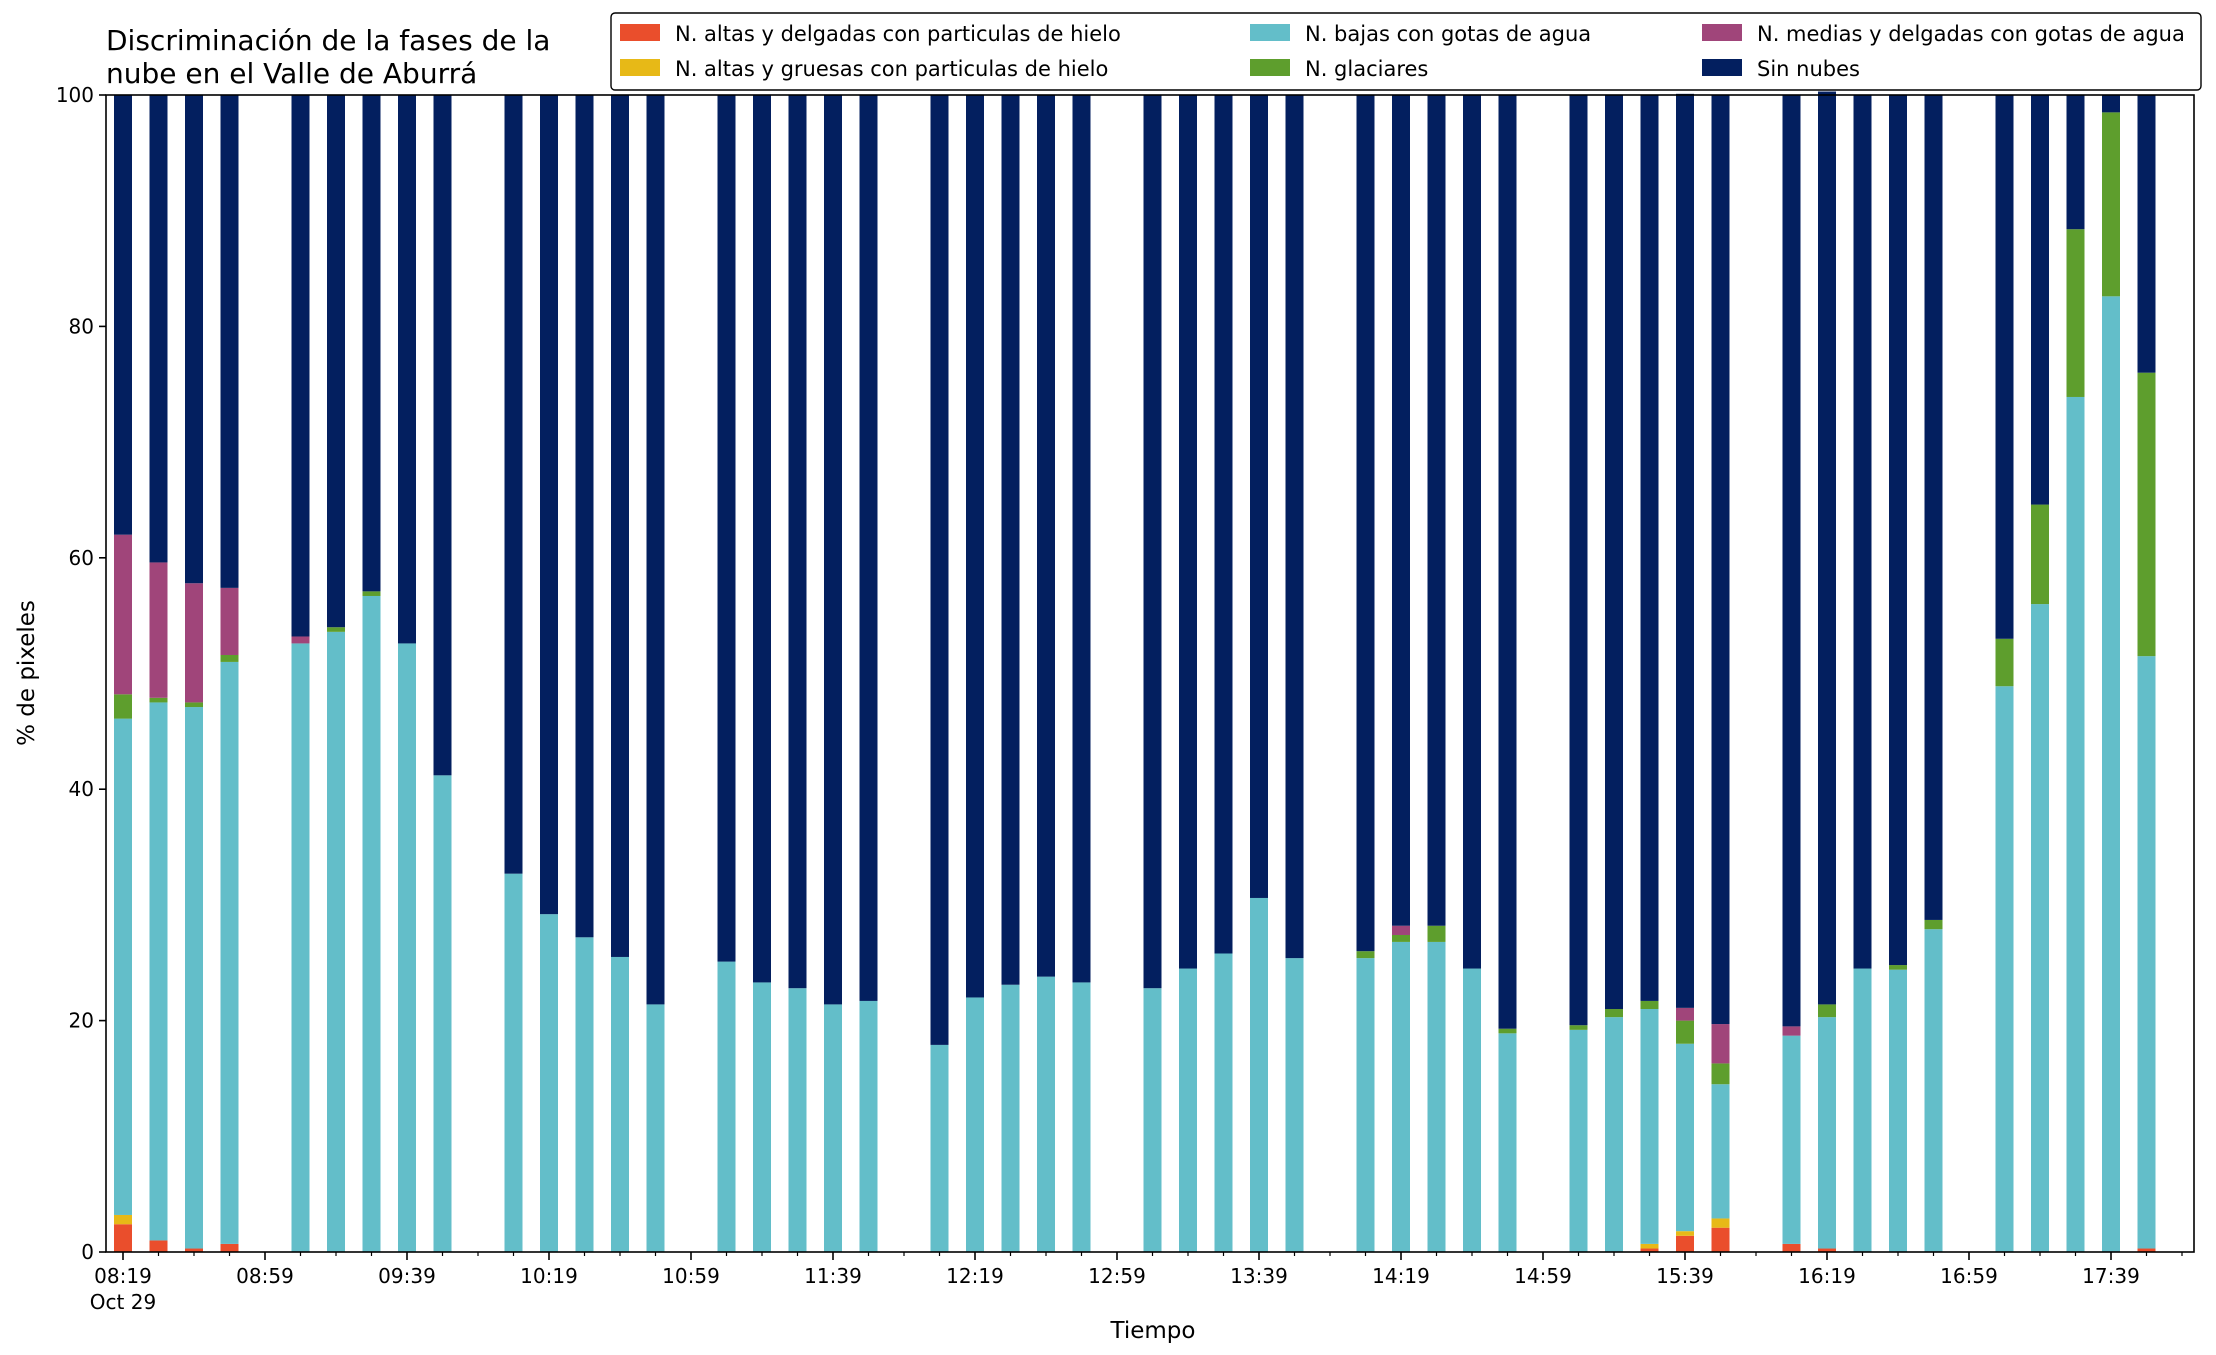 The height and width of the screenshot is (1355, 2216). Describe the element at coordinates (81, 673) in the screenshot. I see `y-axis: 0 20 40 60 80 100` at that location.